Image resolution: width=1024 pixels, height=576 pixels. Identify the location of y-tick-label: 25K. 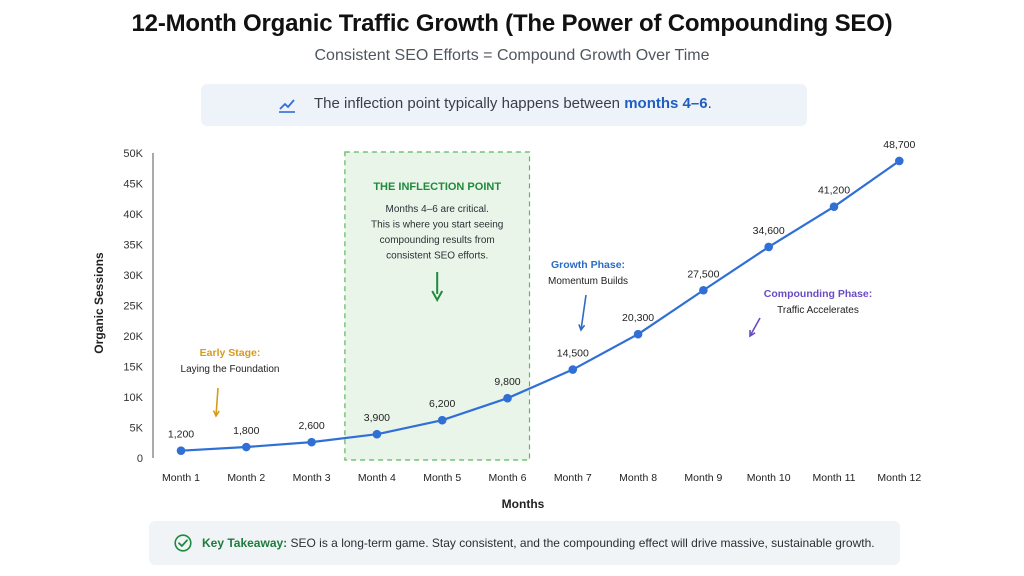
(133, 307).